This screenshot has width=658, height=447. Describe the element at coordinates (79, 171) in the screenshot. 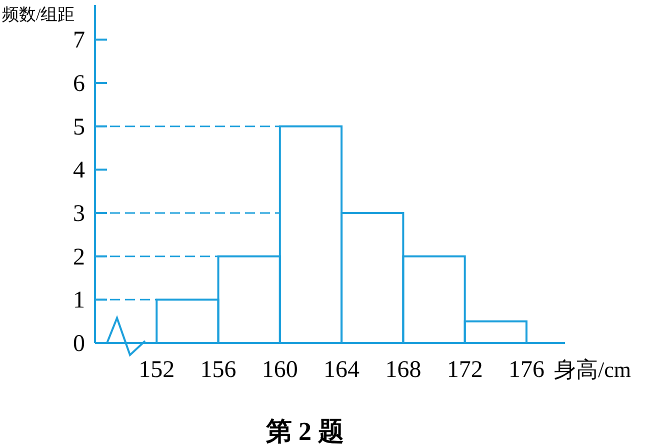

I see `y-tick-label: 4` at that location.